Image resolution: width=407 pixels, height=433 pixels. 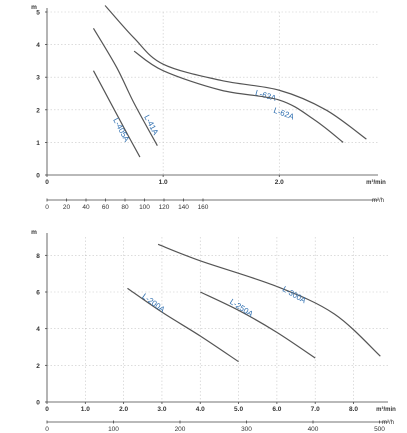 I want to click on curve-l-200a, so click(x=183, y=325).